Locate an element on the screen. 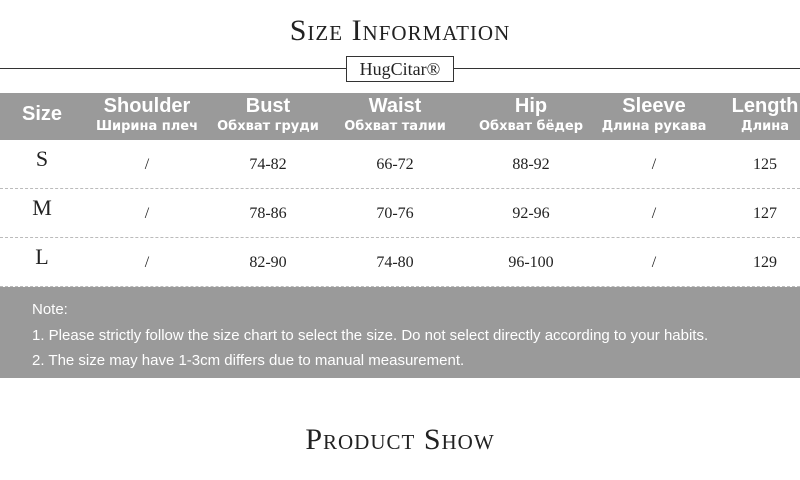 Image resolution: width=800 pixels, height=480 pixels. column-name: Waist is located at coordinates (395, 106).